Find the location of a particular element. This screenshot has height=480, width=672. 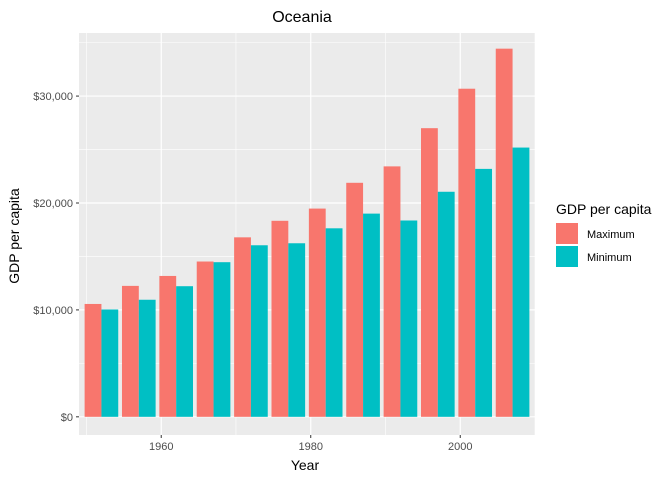

legend-label: Minimum is located at coordinates (609, 258).